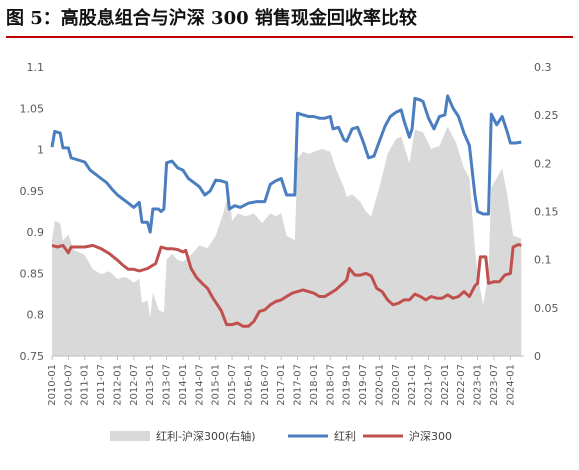 The width and height of the screenshot is (579, 470). I want to click on left-axis-ticks: 0.75 0.8 0.85 0.9 0.95 1 1.05 1.1, so click(32, 212).